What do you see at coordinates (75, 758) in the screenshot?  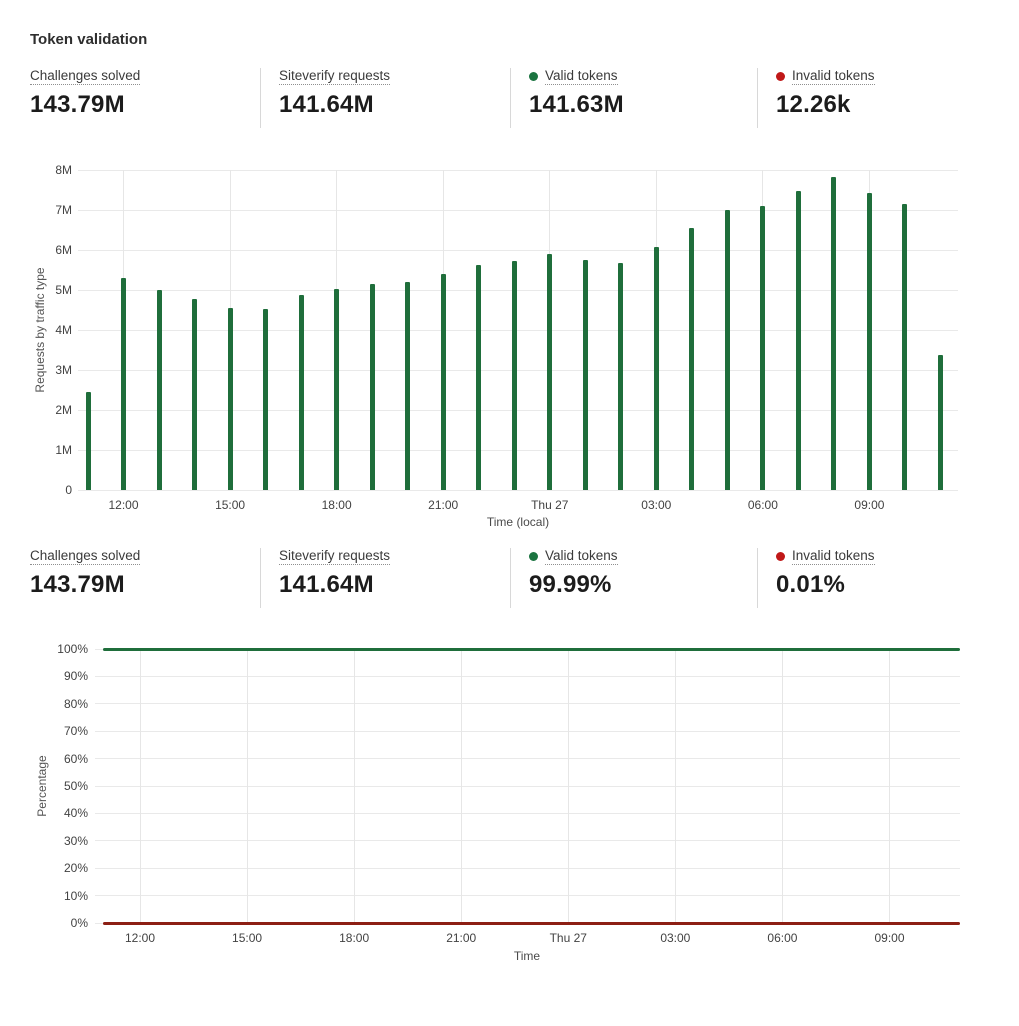 I see `y-tick-label: 60%` at bounding box center [75, 758].